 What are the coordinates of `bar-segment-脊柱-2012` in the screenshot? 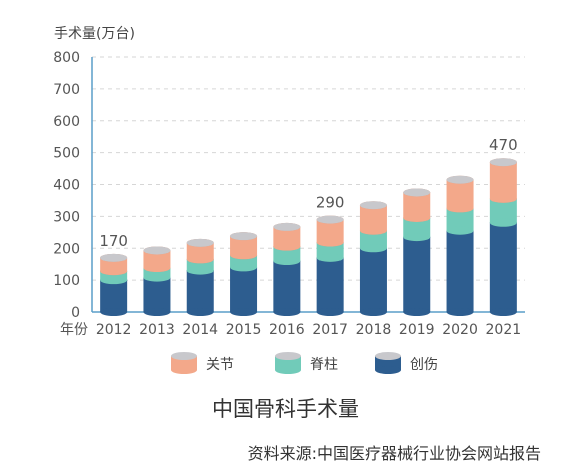 It's located at (114, 276).